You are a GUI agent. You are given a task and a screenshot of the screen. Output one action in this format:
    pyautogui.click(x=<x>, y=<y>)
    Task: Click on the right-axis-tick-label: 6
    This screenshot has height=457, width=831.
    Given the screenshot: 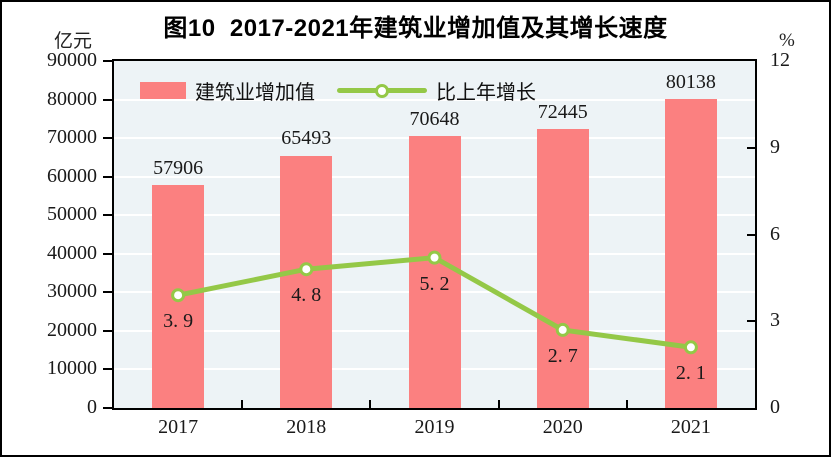 What is the action you would take?
    pyautogui.click(x=775, y=233)
    